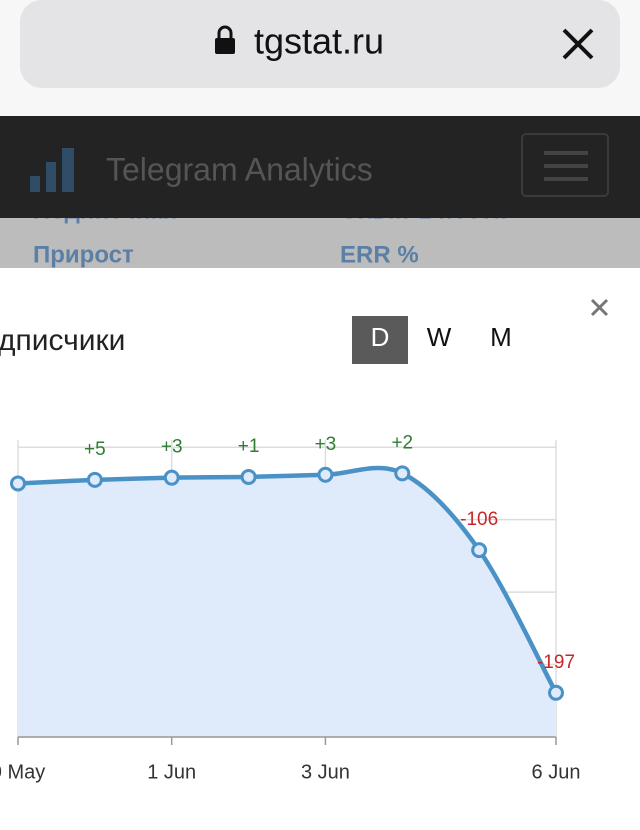  Describe the element at coordinates (556, 662) in the screenshot. I see `value-label: -197` at that location.